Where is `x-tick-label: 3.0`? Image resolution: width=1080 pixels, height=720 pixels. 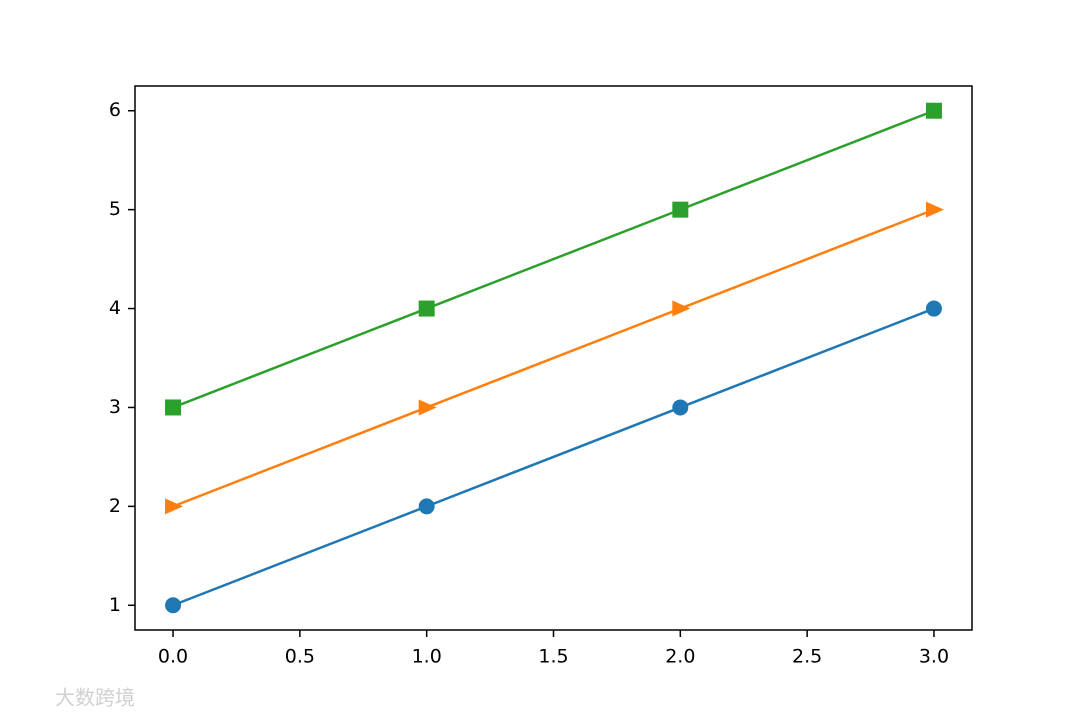
x-tick-label: 3.0 is located at coordinates (934, 657).